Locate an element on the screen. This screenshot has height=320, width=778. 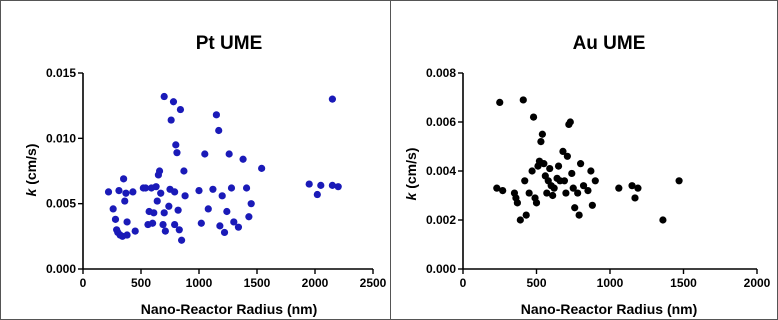
pt-ume-x-tick-label: 1000 is located at coordinates (199, 283).